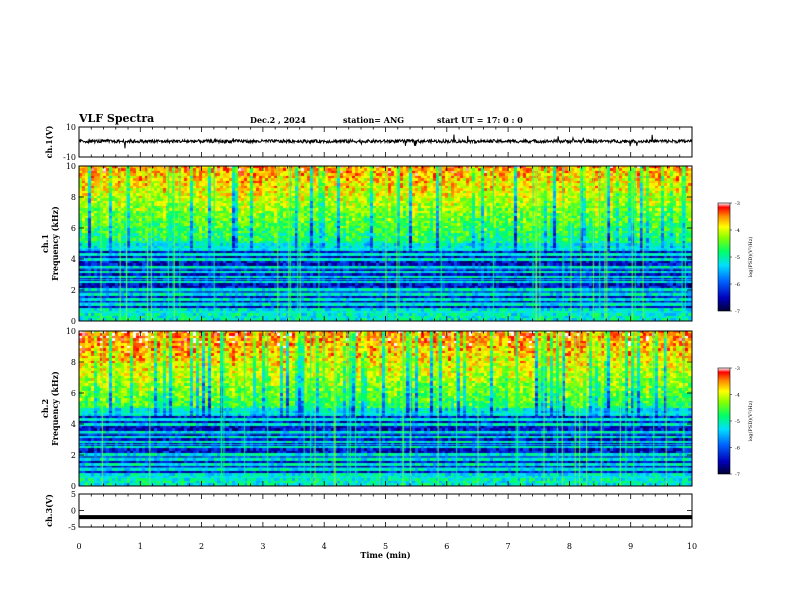  I want to click on colorbar-tick-ch2-0: -3, so click(737, 369).